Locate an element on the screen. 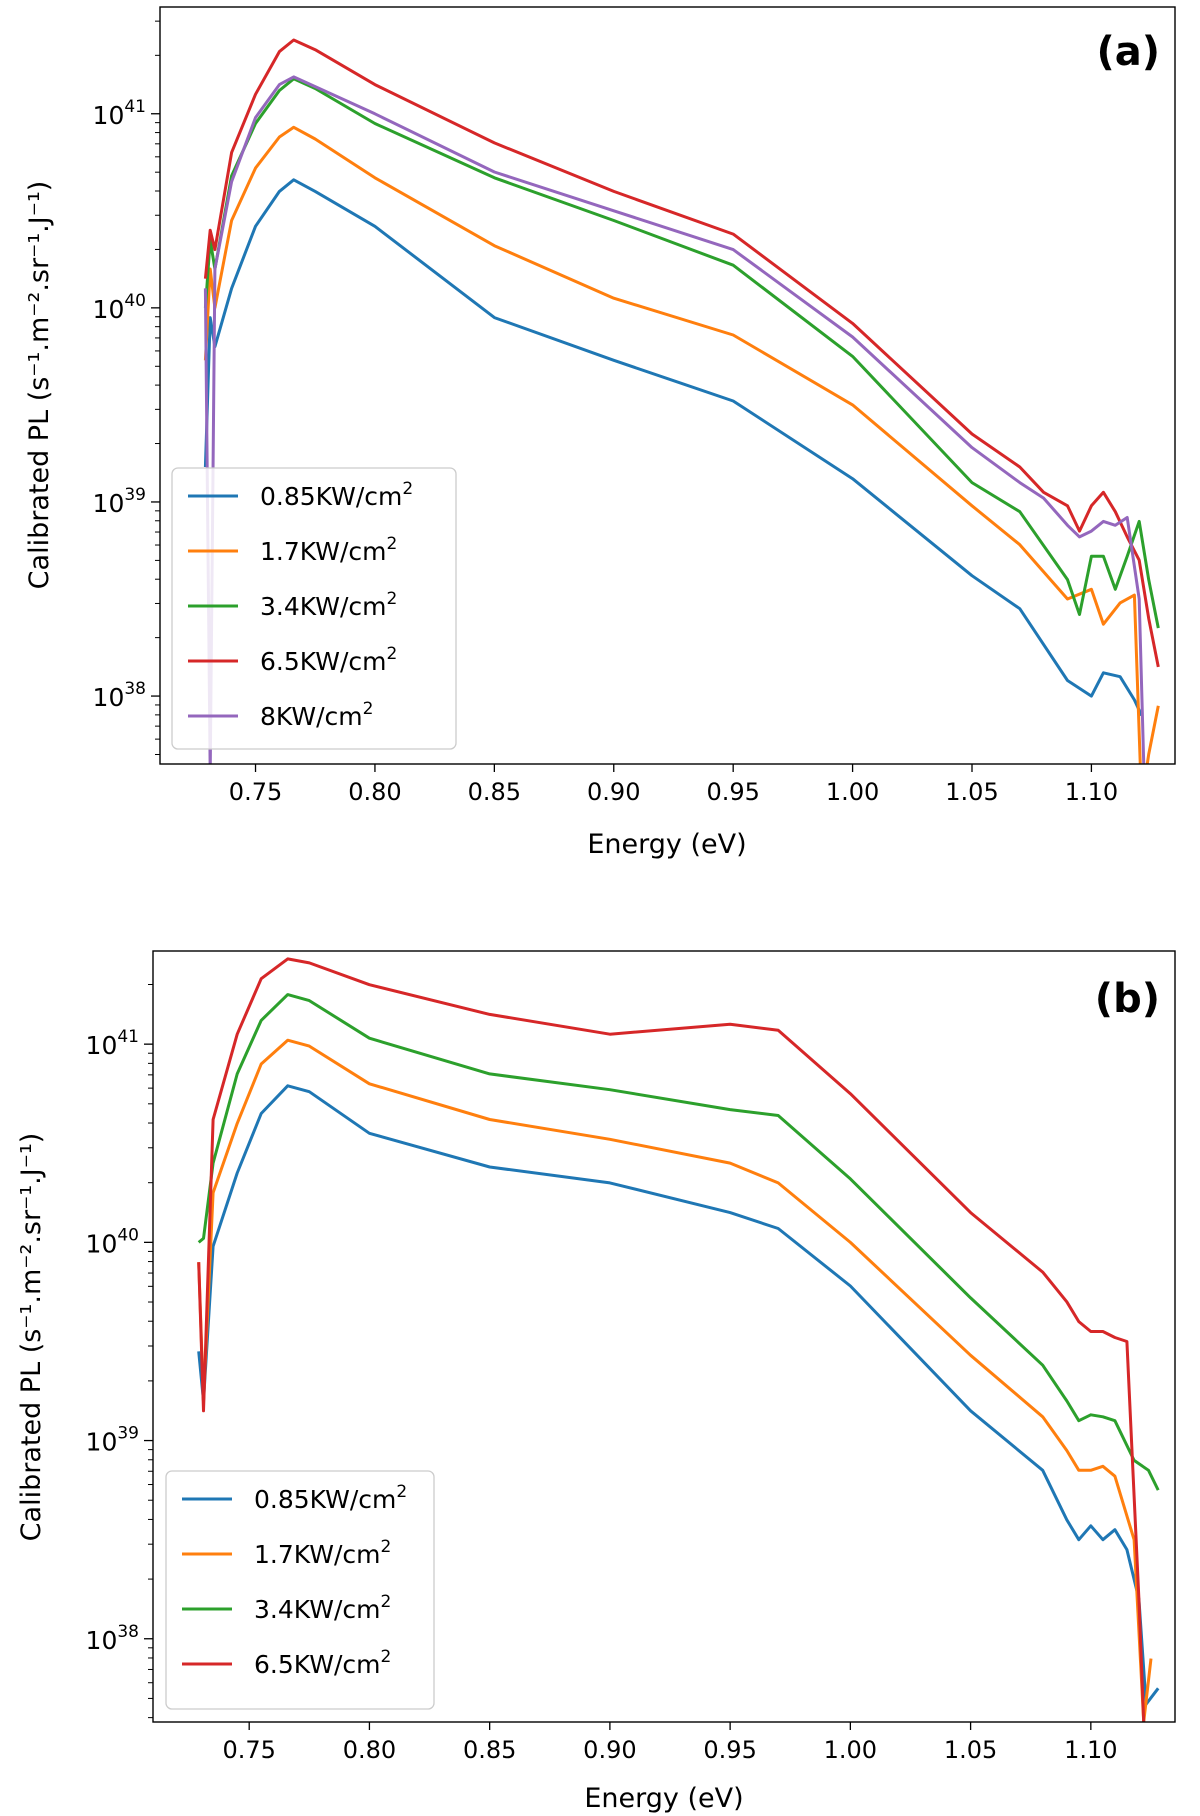  legend: 0.85KW/cm2 1.7KW/cm2 3.4KW/cm2 6.5KW/cm2 is located at coordinates (300, 1590).